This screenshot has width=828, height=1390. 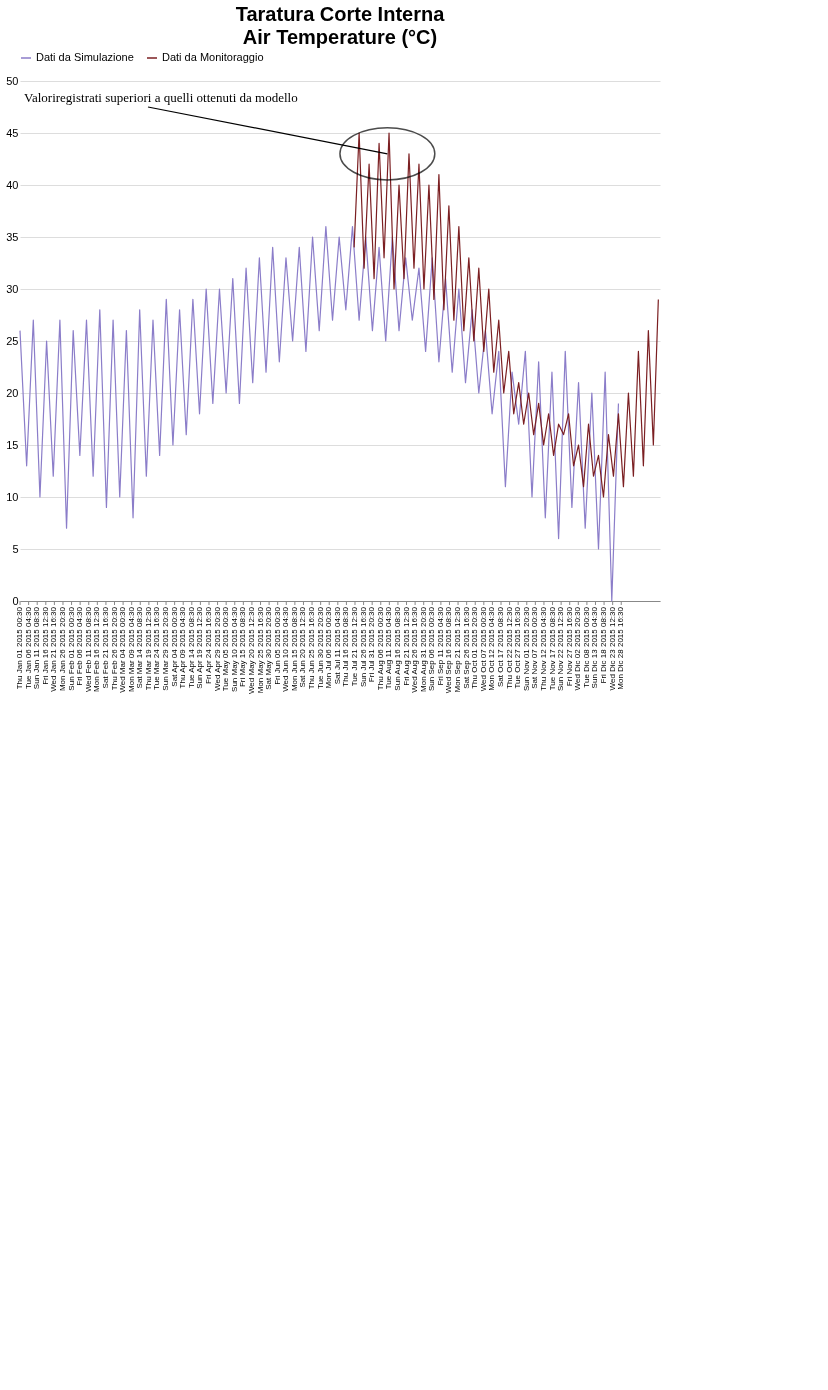 I want to click on y-tick-label: 25, so click(x=12, y=340).